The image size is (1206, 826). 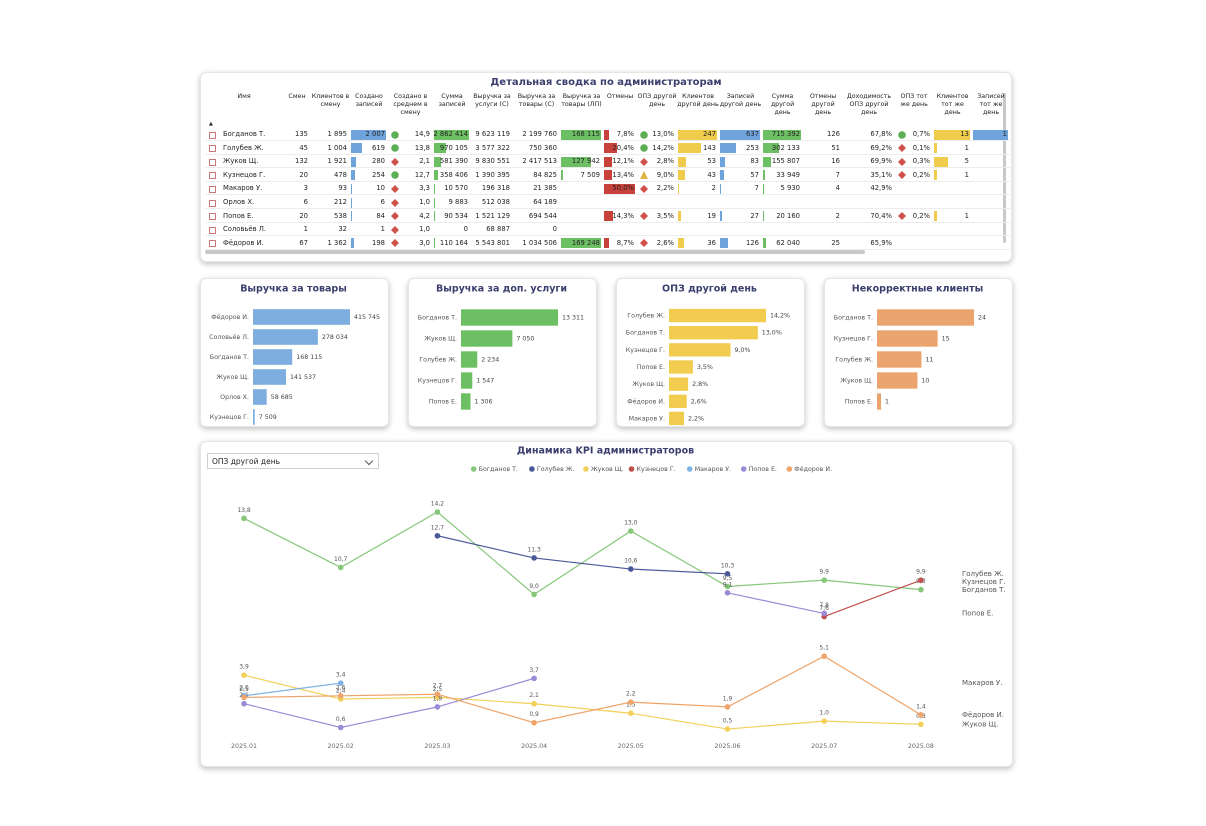 What do you see at coordinates (782, 189) in the screenshot?
I see `table-cell: 5 930` at bounding box center [782, 189].